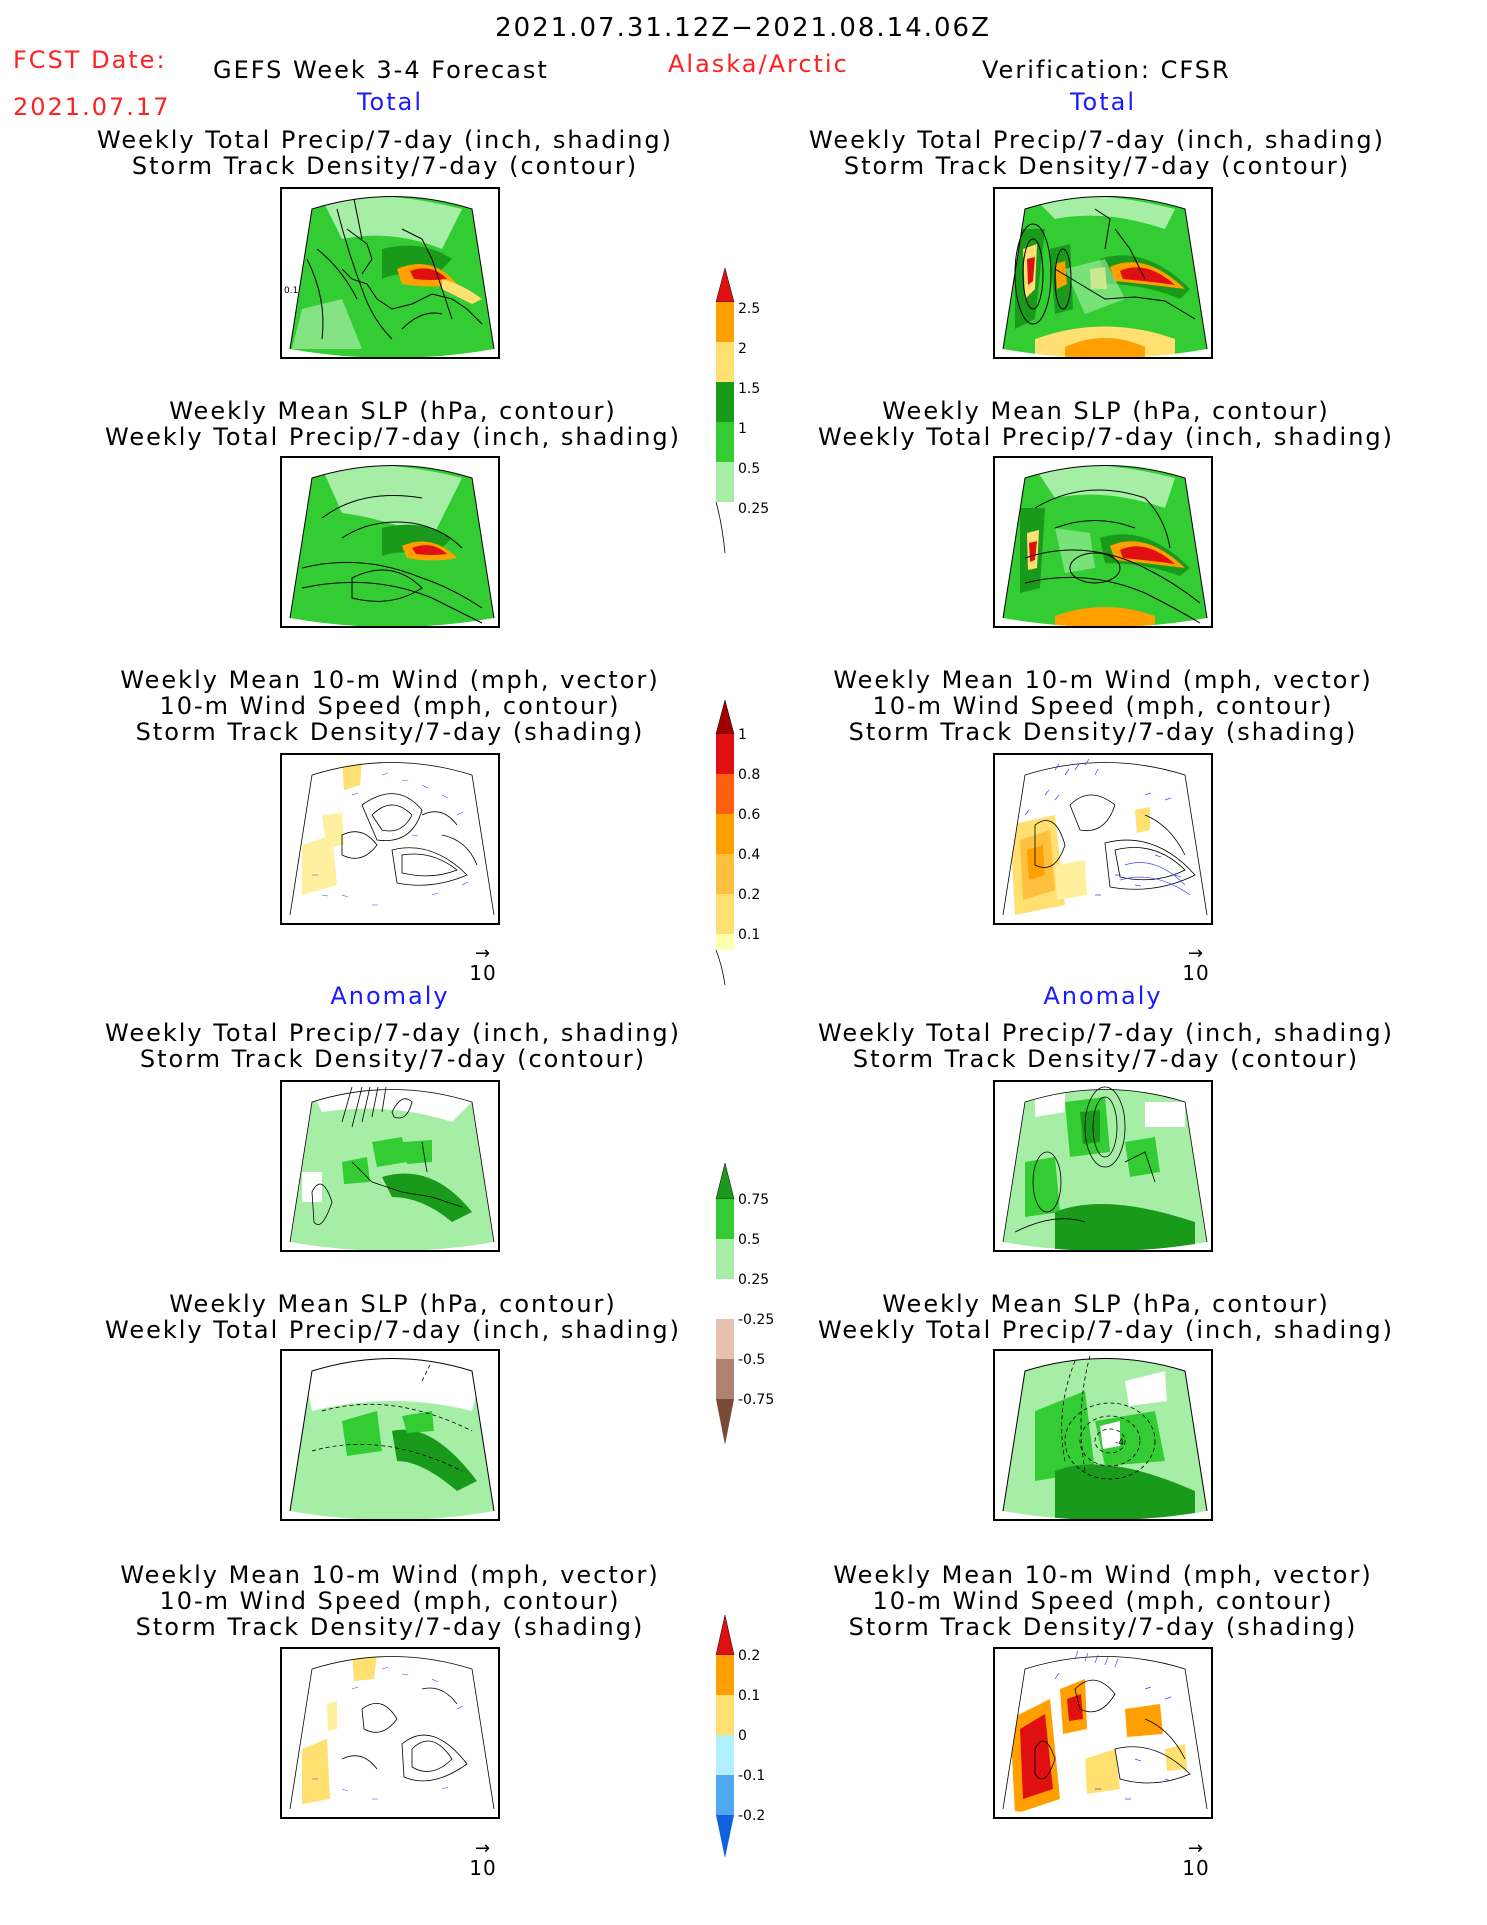  I want to click on section-anomaly-left: Anomaly, so click(390, 996).